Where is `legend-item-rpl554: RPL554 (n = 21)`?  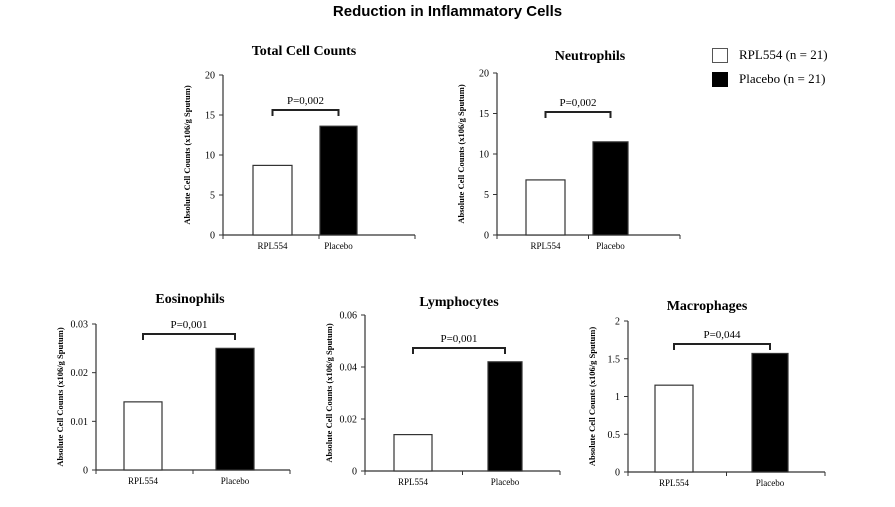
legend-item-rpl554: RPL554 (n = 21) is located at coordinates (770, 55).